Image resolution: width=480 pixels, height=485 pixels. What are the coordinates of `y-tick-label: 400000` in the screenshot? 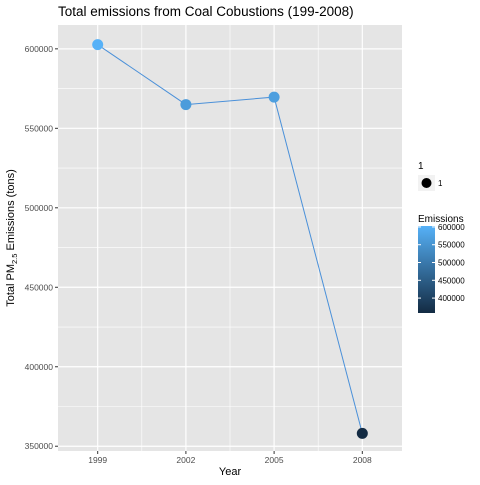 It's located at (39, 367).